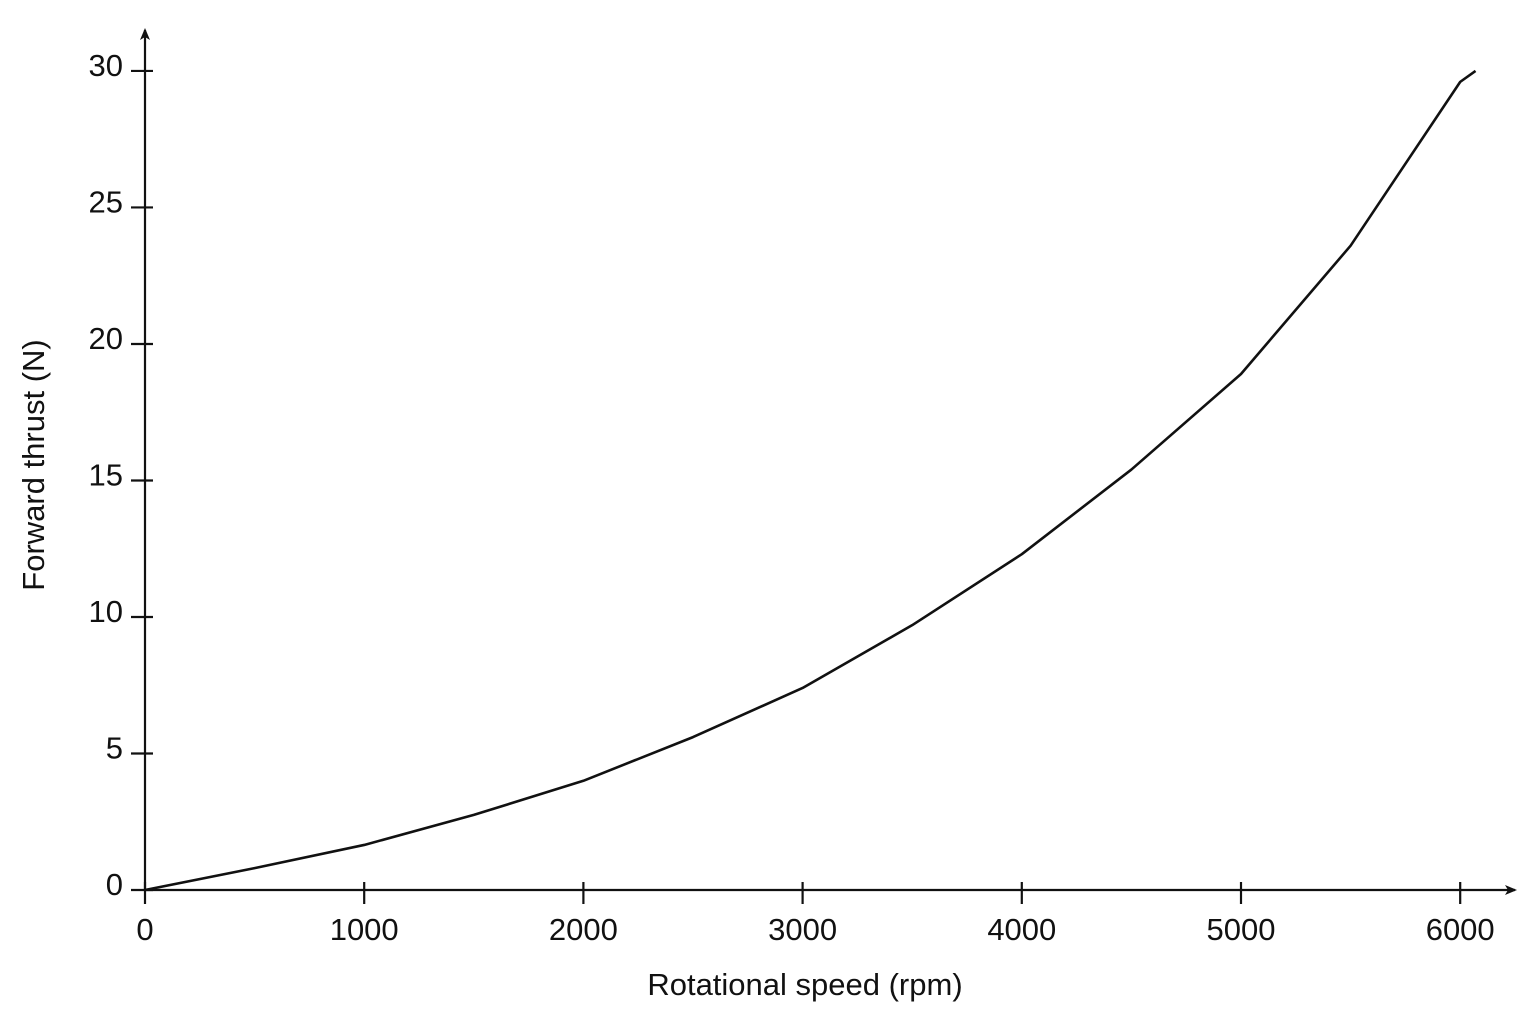  Describe the element at coordinates (106, 611) in the screenshot. I see `y-tick-label: 10` at that location.